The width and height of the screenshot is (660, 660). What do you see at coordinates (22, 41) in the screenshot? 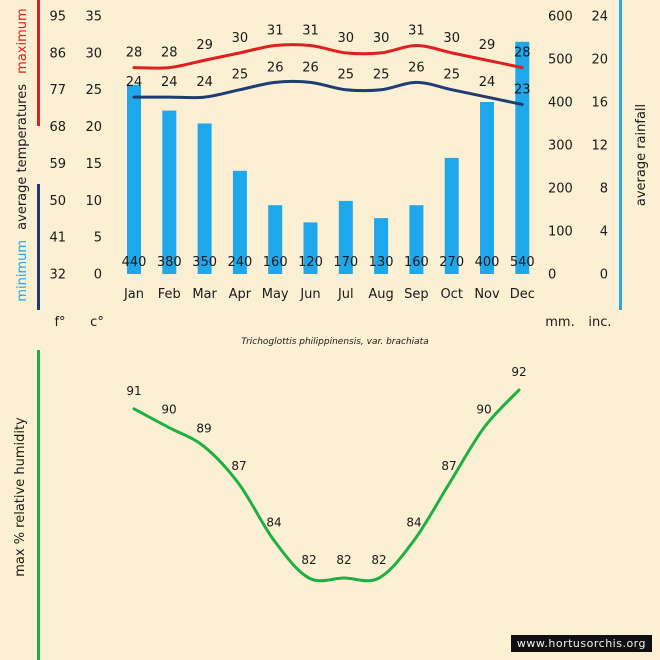
I see `maximum-label: maximum` at bounding box center [22, 41].